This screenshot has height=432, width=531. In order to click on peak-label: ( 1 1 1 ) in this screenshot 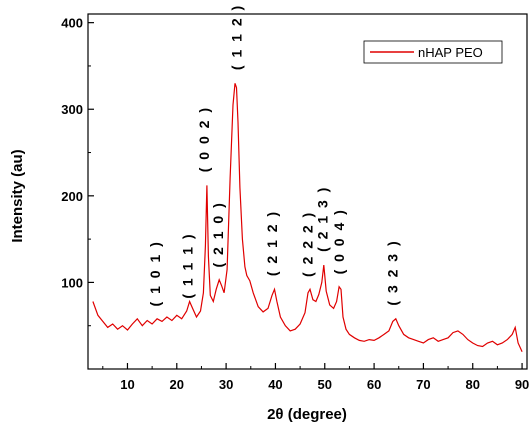, I will do `click(187, 265)`.